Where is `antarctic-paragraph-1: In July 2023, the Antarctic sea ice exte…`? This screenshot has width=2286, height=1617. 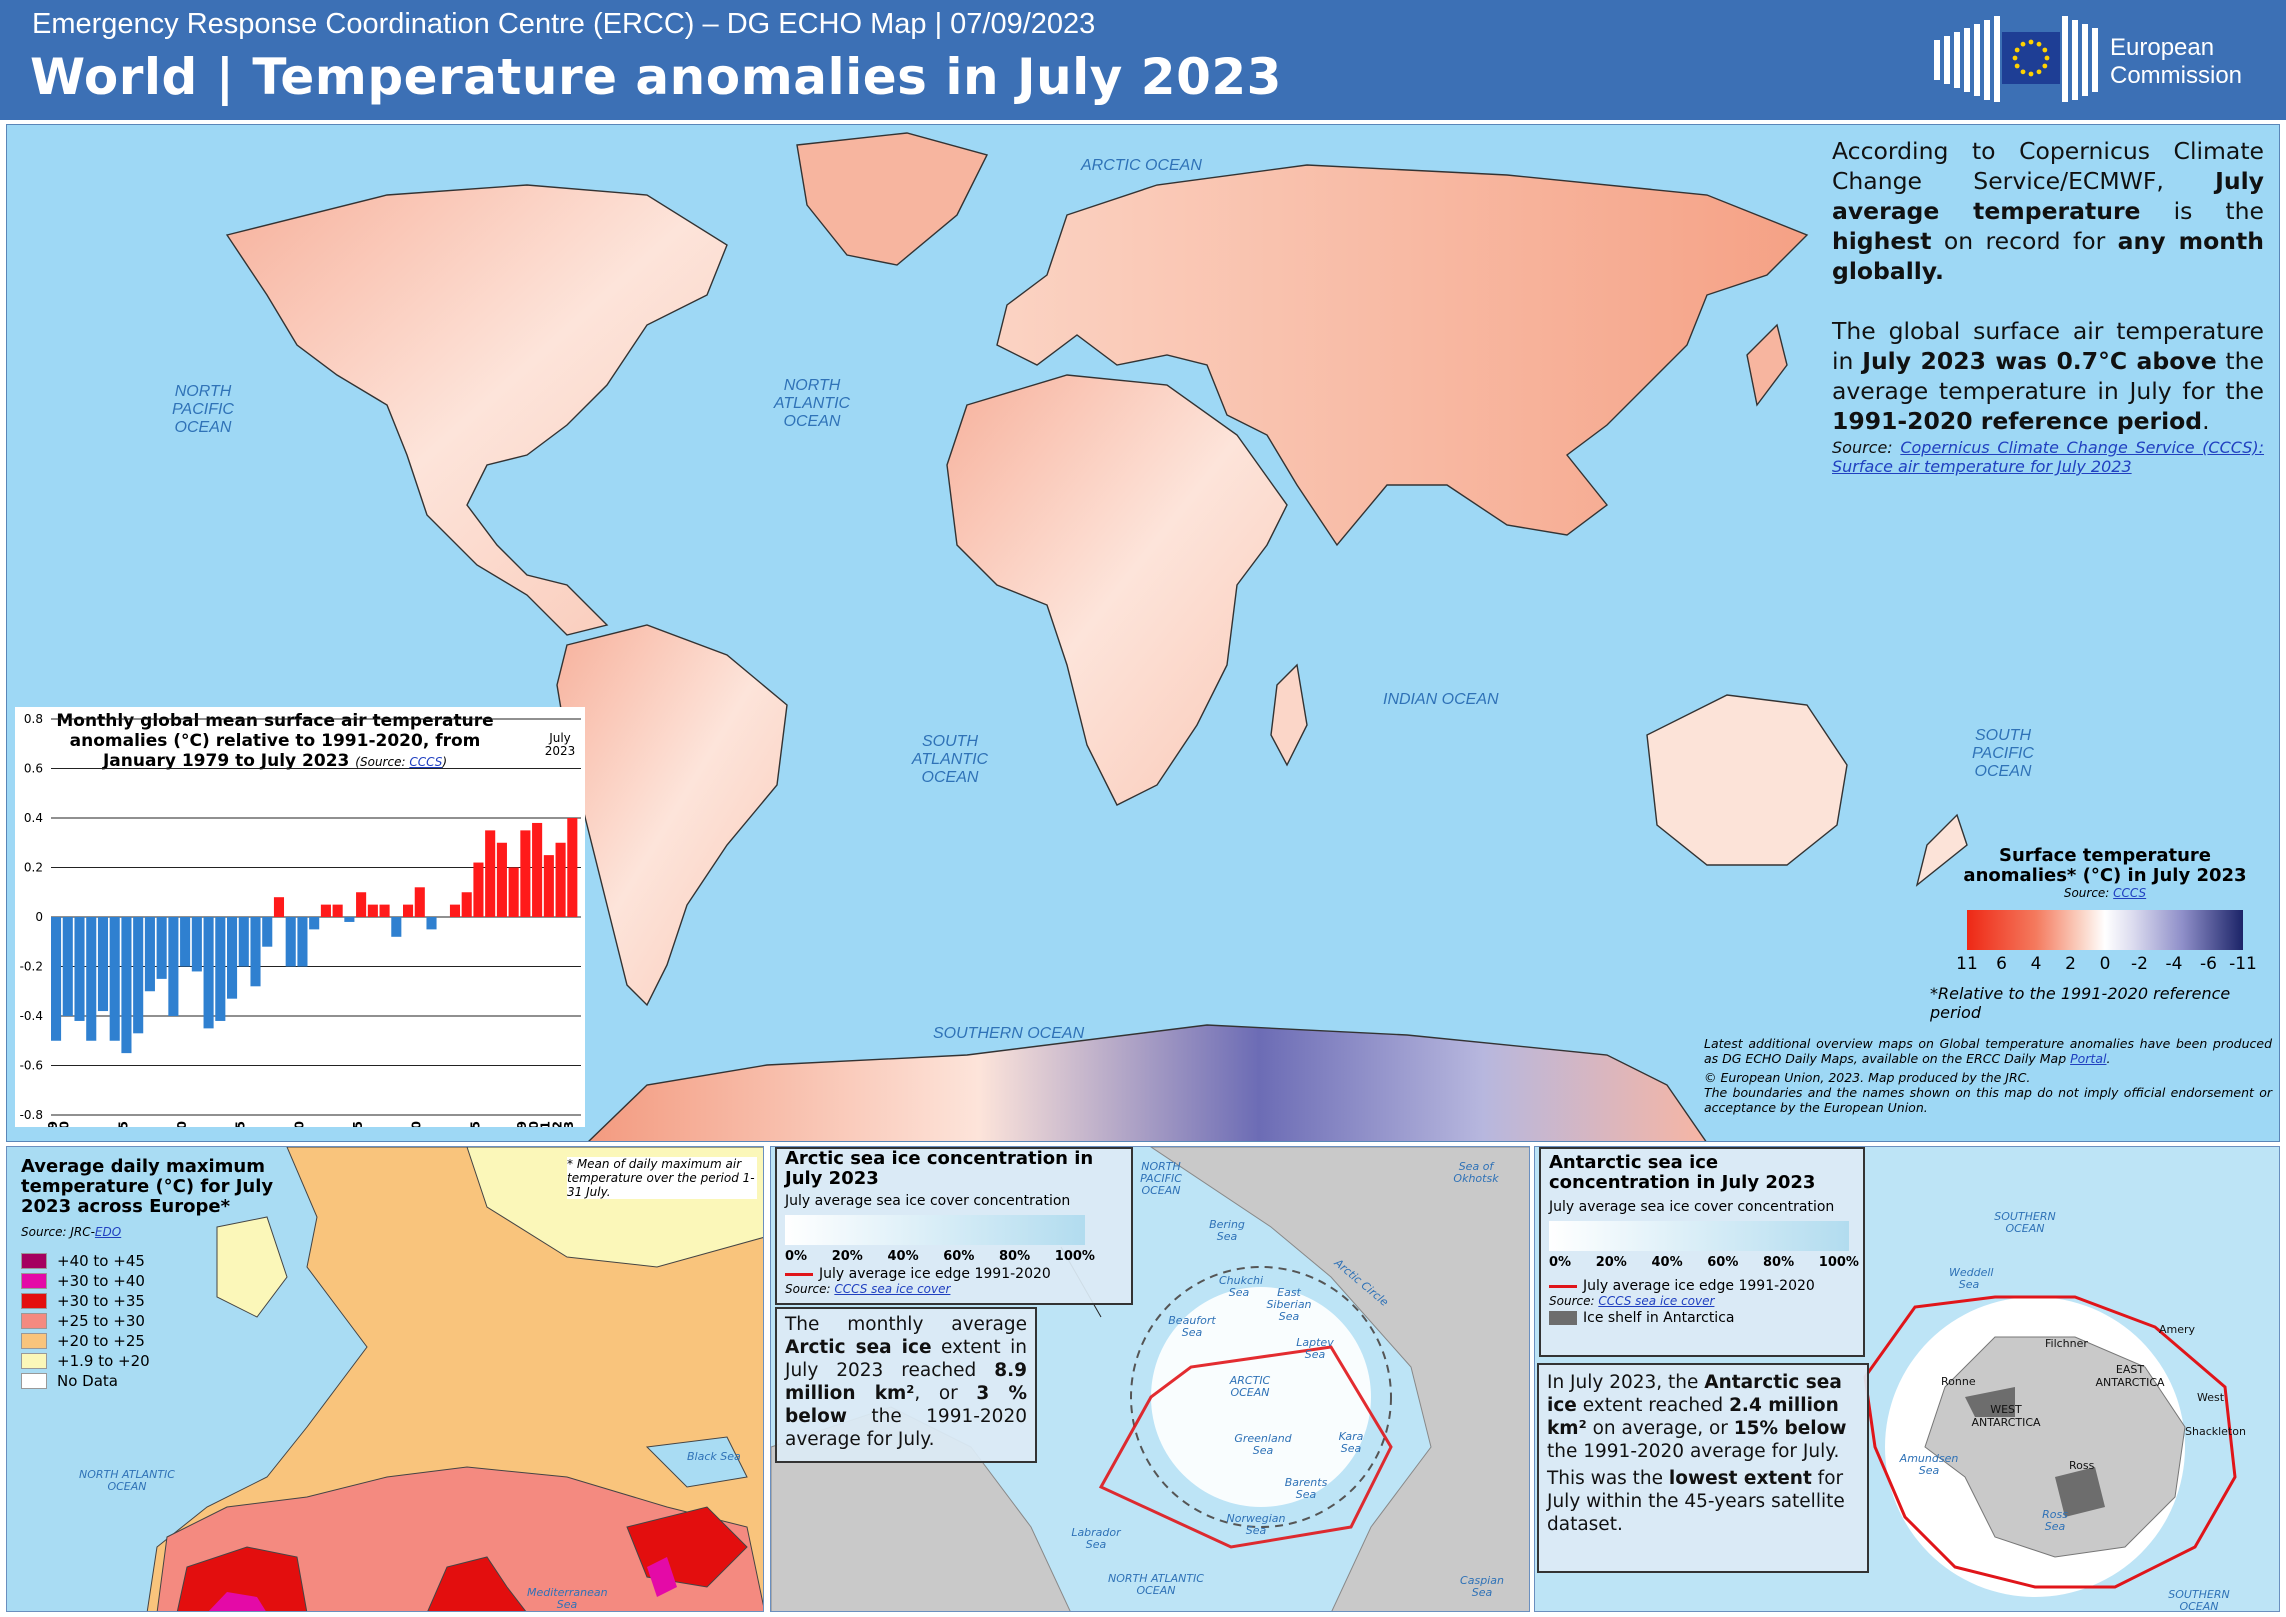 antarctic-paragraph-1: In July 2023, the Antarctic sea ice exte… is located at coordinates (1697, 1417).